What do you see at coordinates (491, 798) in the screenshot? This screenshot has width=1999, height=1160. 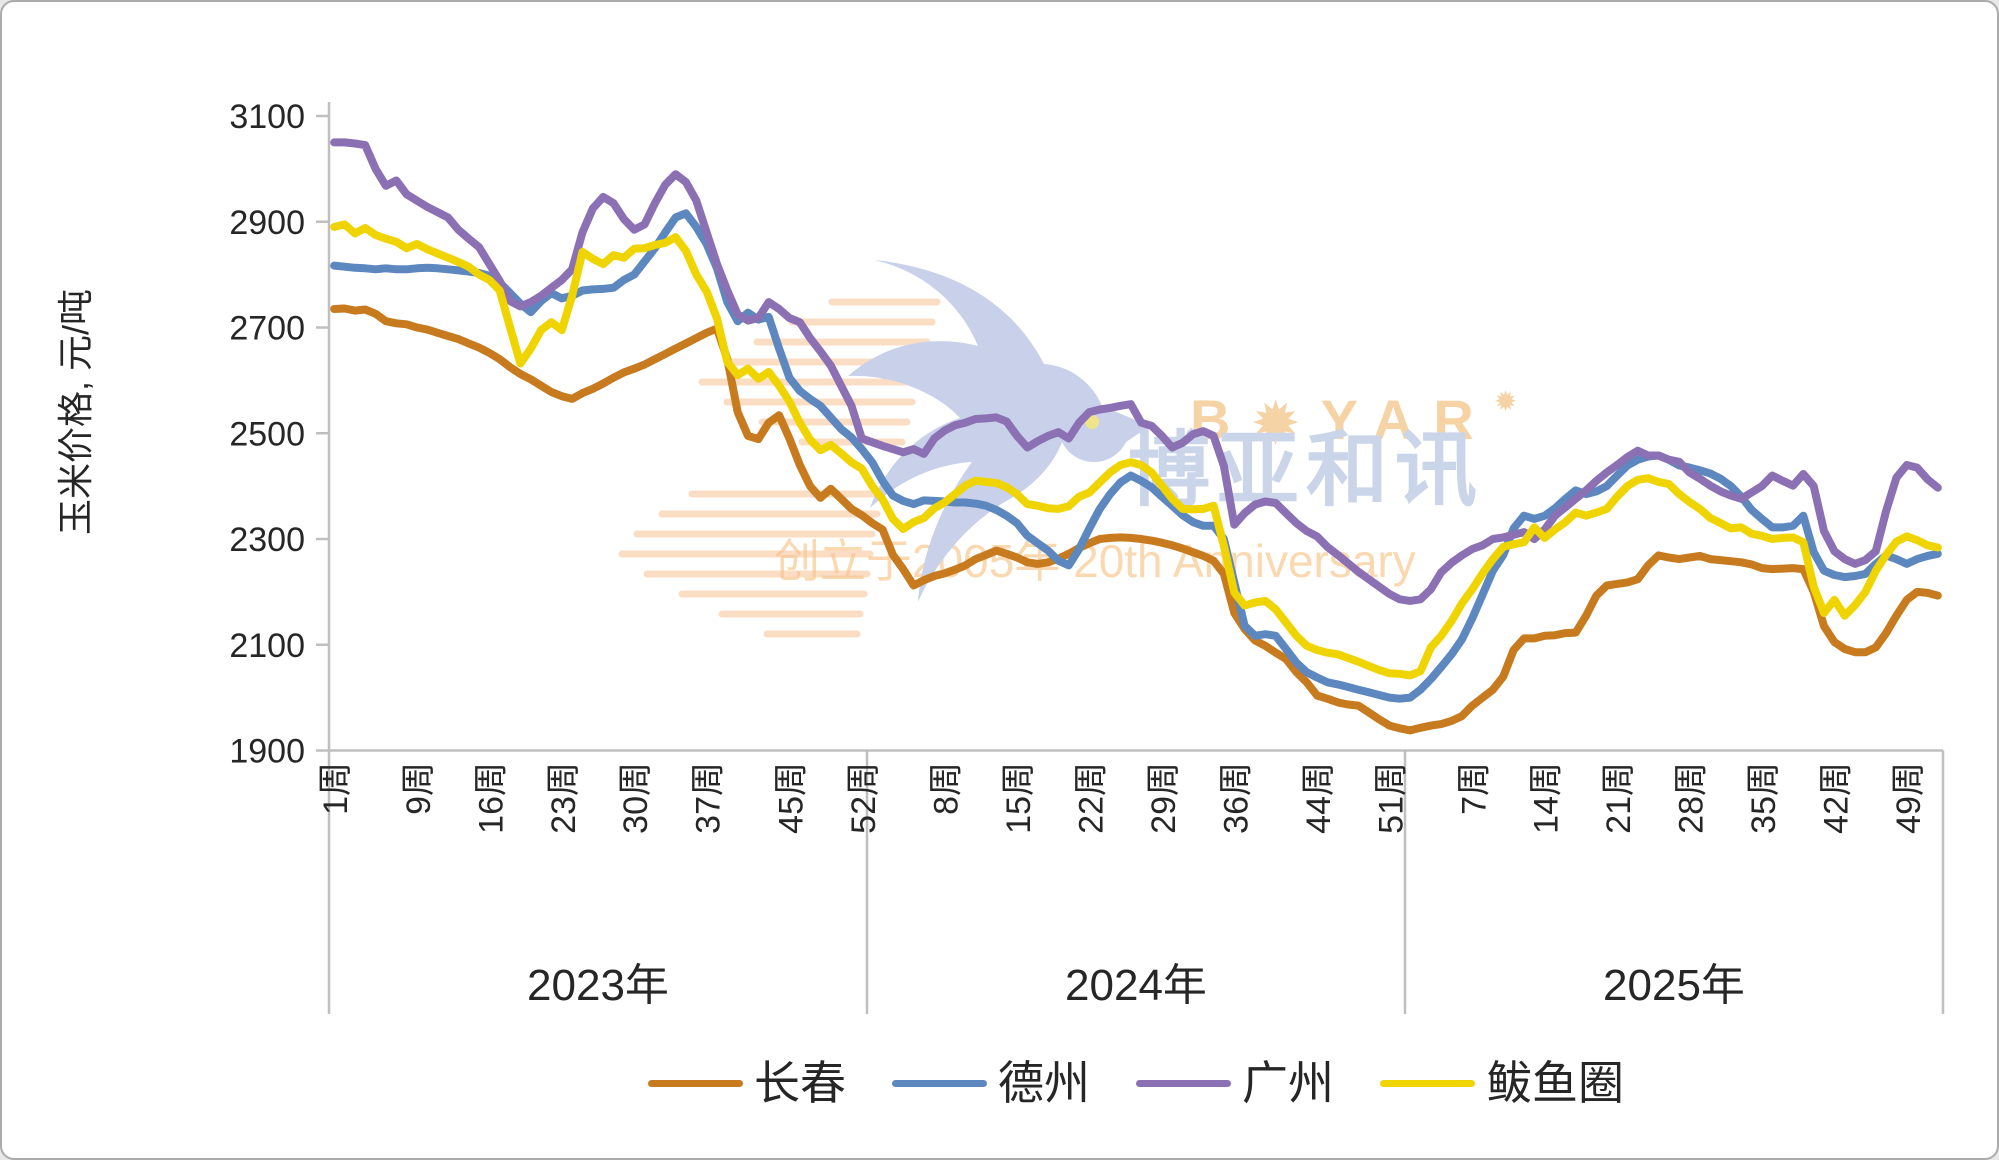 I see `x-tick-label: 16周` at bounding box center [491, 798].